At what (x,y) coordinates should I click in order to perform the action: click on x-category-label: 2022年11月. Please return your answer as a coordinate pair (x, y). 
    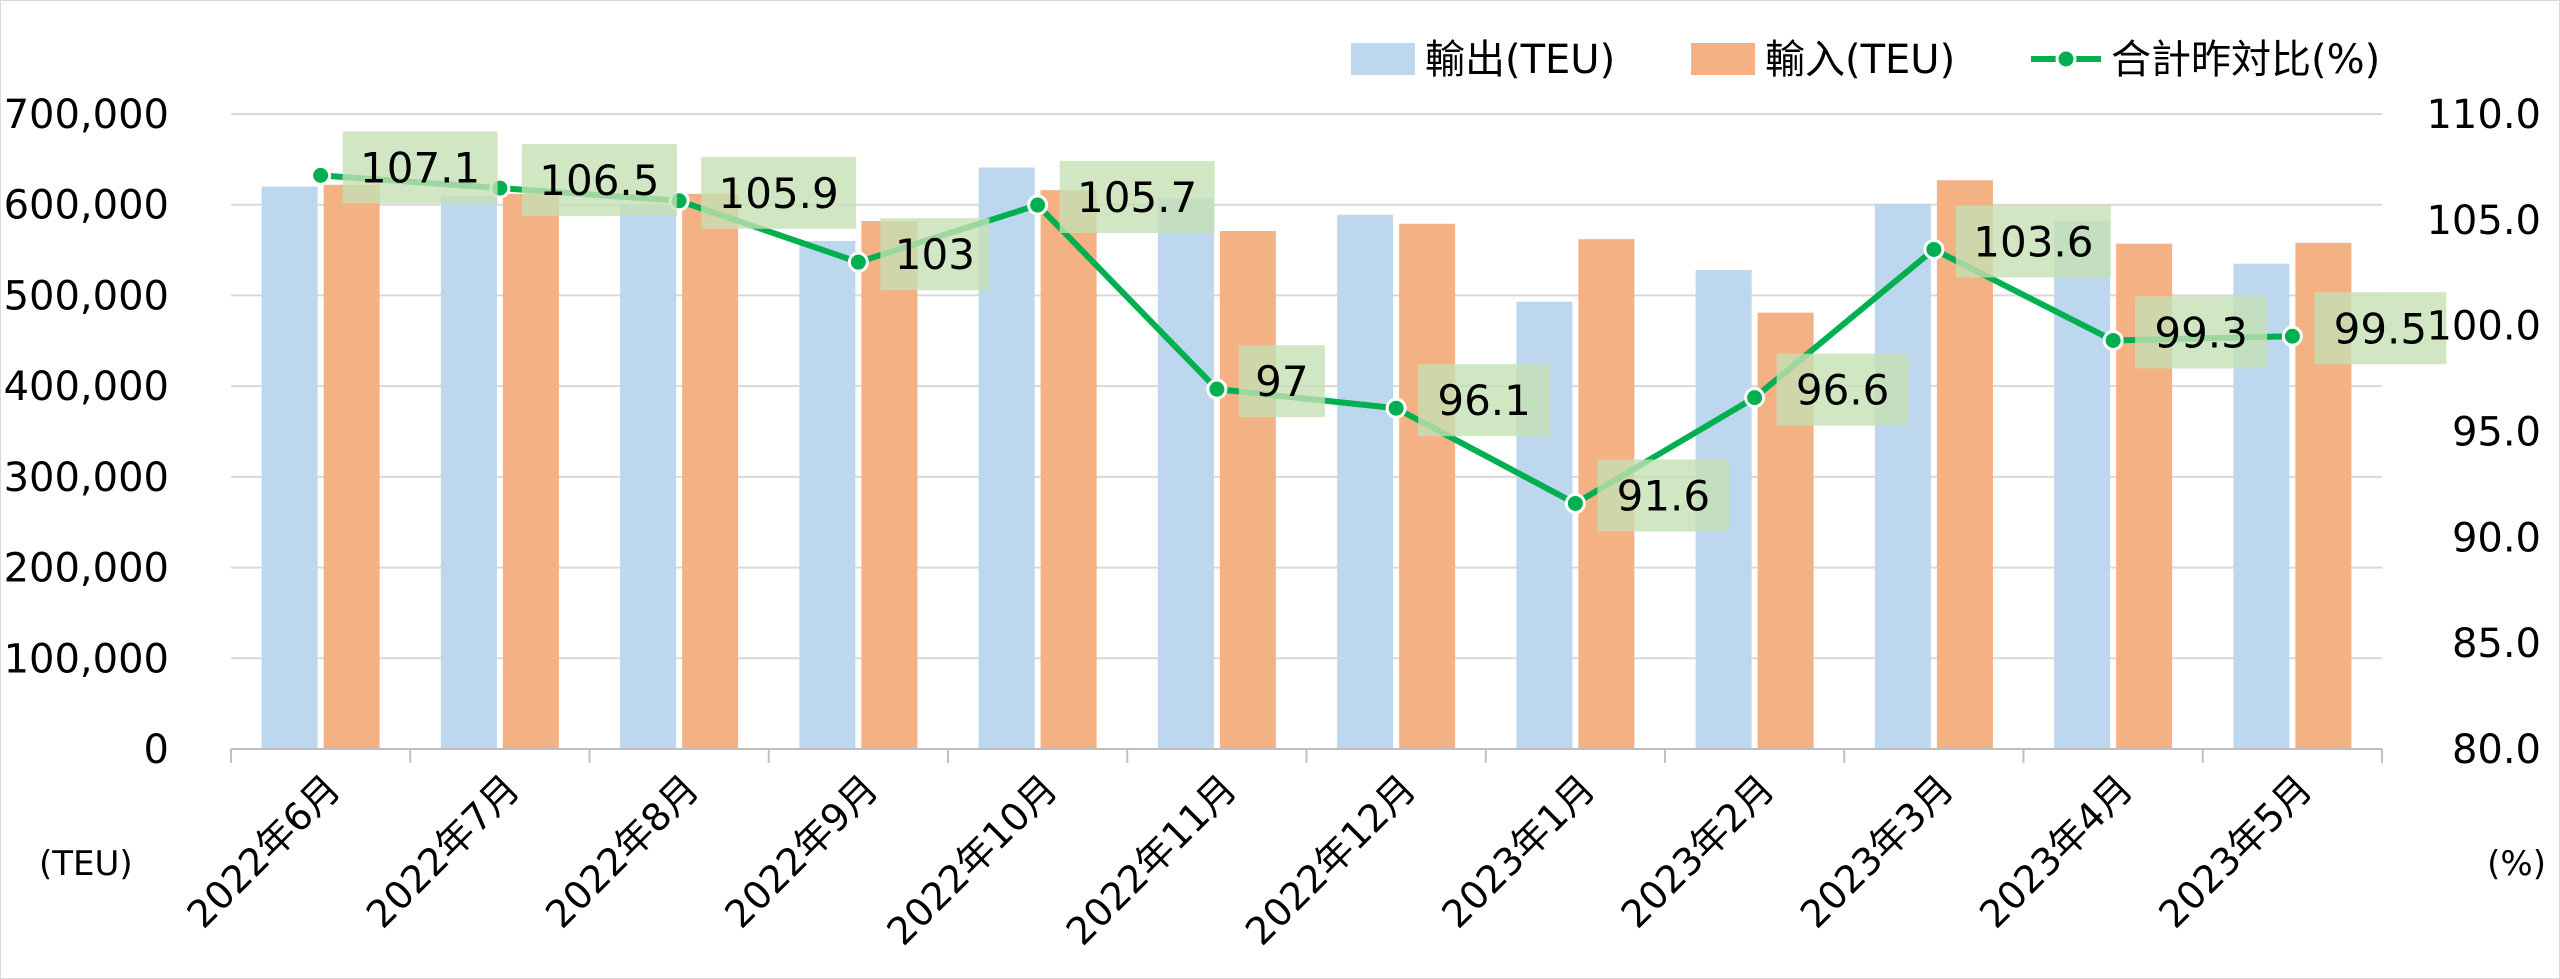
    Looking at the image, I should click on (1151, 859).